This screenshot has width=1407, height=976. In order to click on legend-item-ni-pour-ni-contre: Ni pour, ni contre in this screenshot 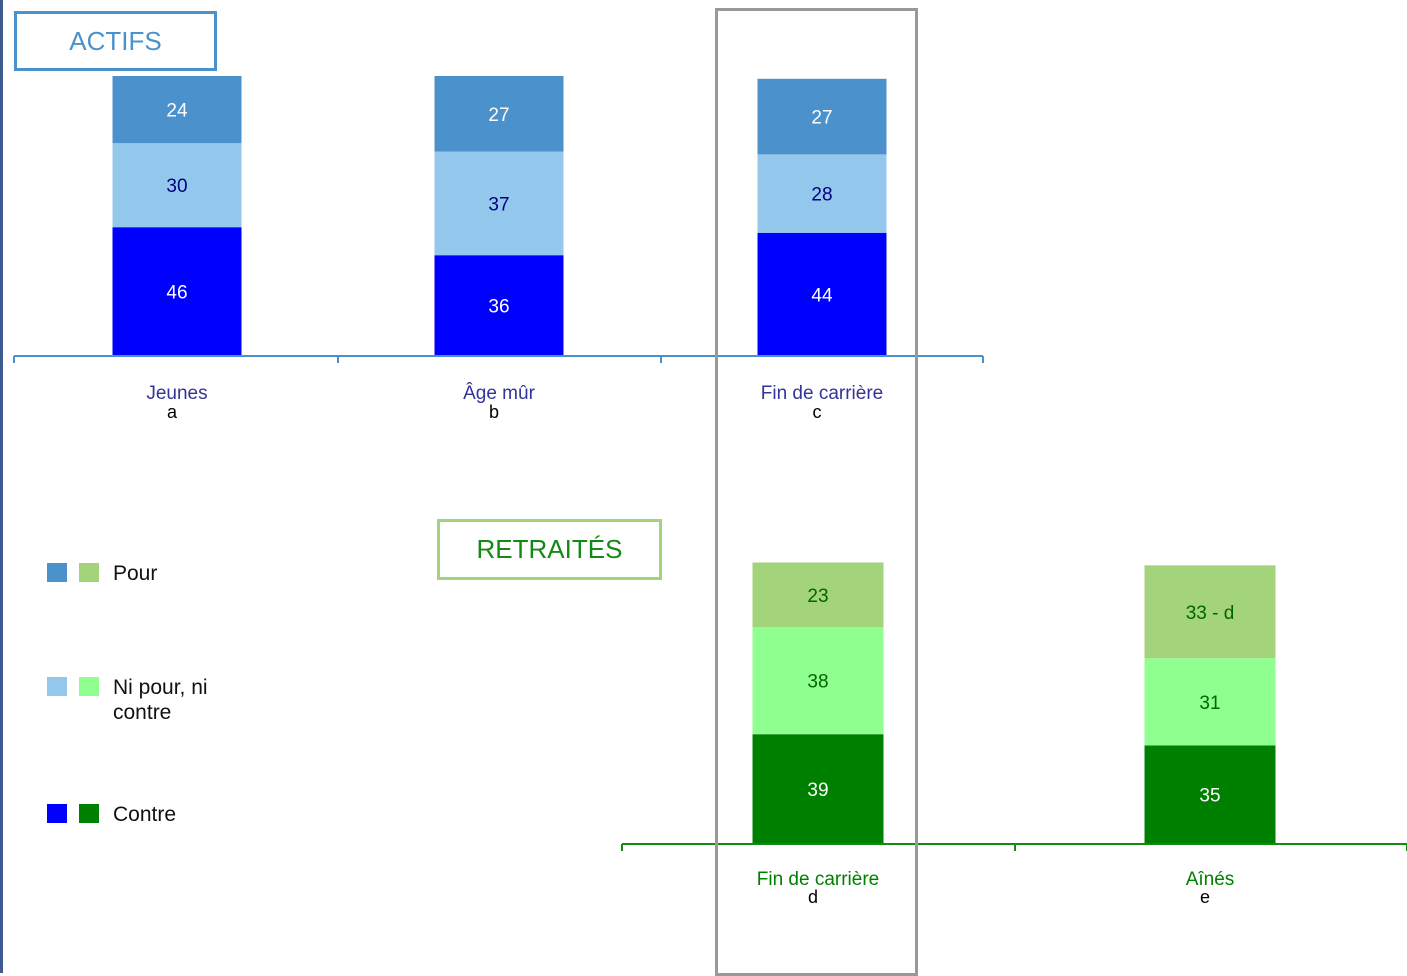, I will do `click(145, 700)`.